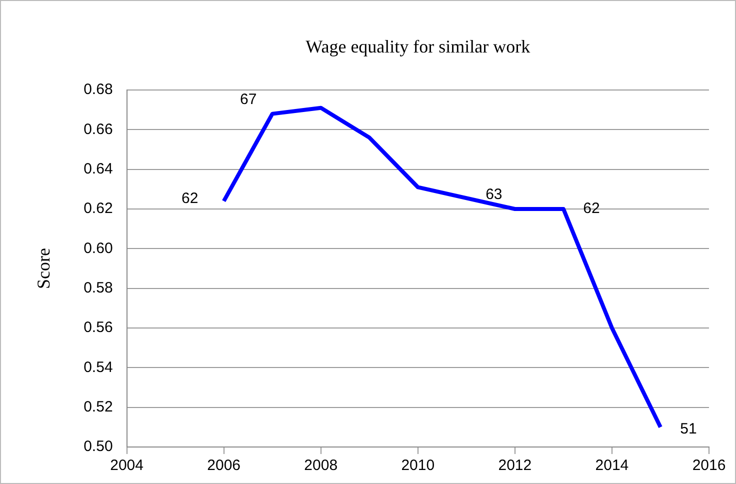  I want to click on x-tick-label: 2016, so click(709, 465).